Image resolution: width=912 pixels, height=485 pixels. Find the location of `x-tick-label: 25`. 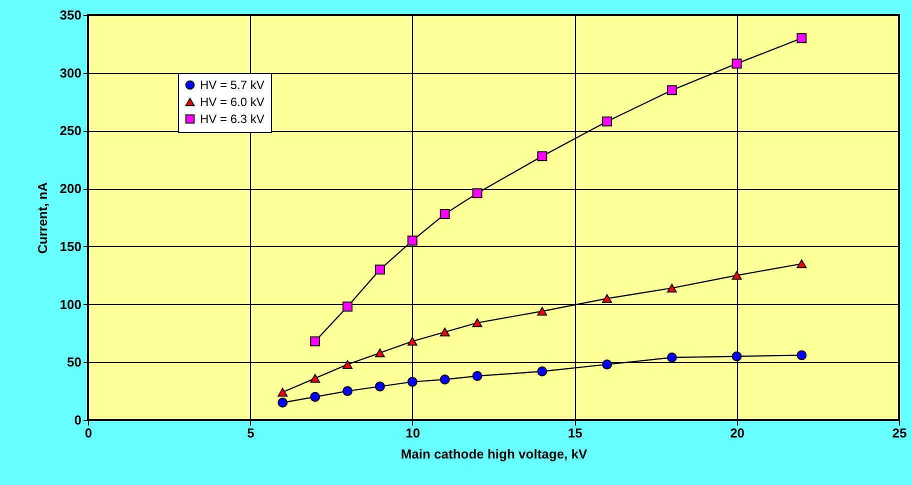

x-tick-label: 25 is located at coordinates (899, 433).